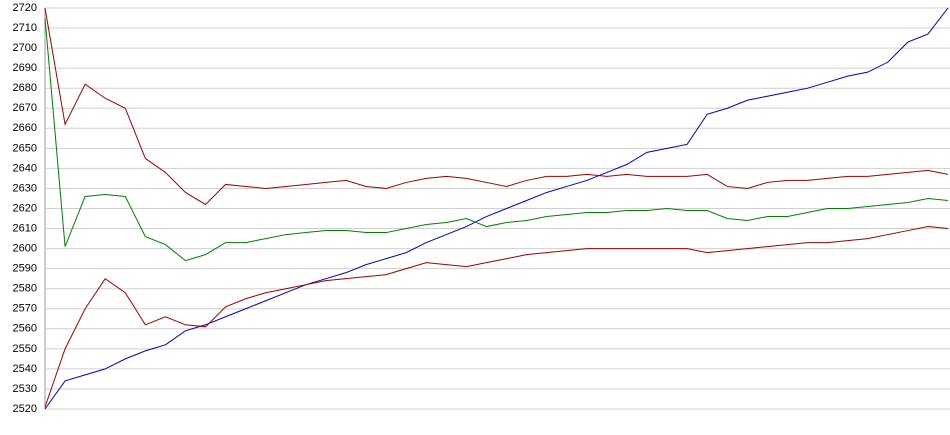 This screenshot has height=435, width=950. What do you see at coordinates (25, 309) in the screenshot?
I see `y-tick-label: 2570` at bounding box center [25, 309].